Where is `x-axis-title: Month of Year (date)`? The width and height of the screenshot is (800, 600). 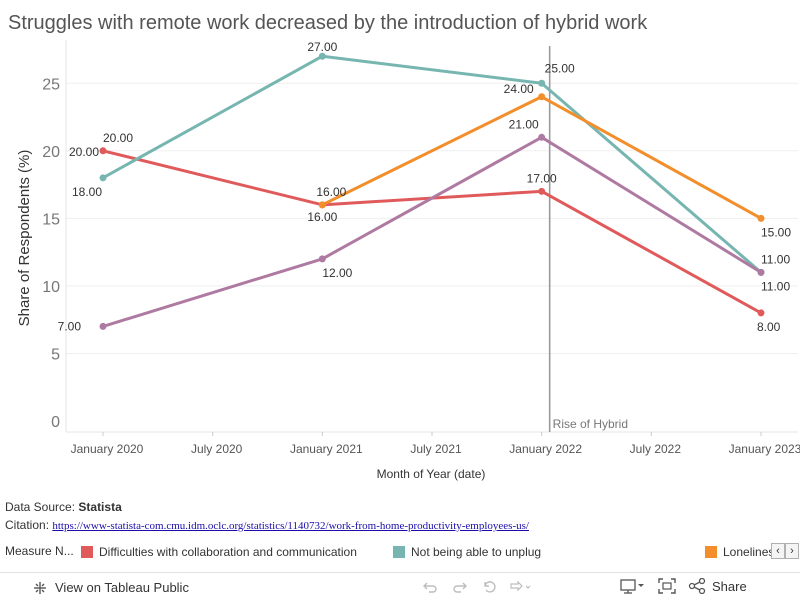 x-axis-title: Month of Year (date) is located at coordinates (431, 474).